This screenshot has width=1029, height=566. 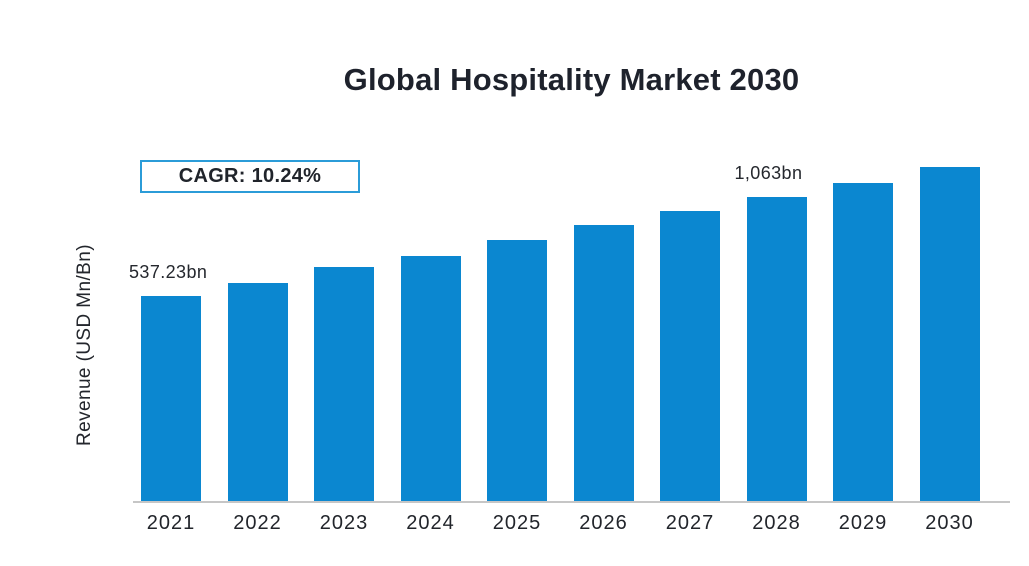 What do you see at coordinates (84, 345) in the screenshot?
I see `y-axis-title: Revenue (USD Mn/Bn)` at bounding box center [84, 345].